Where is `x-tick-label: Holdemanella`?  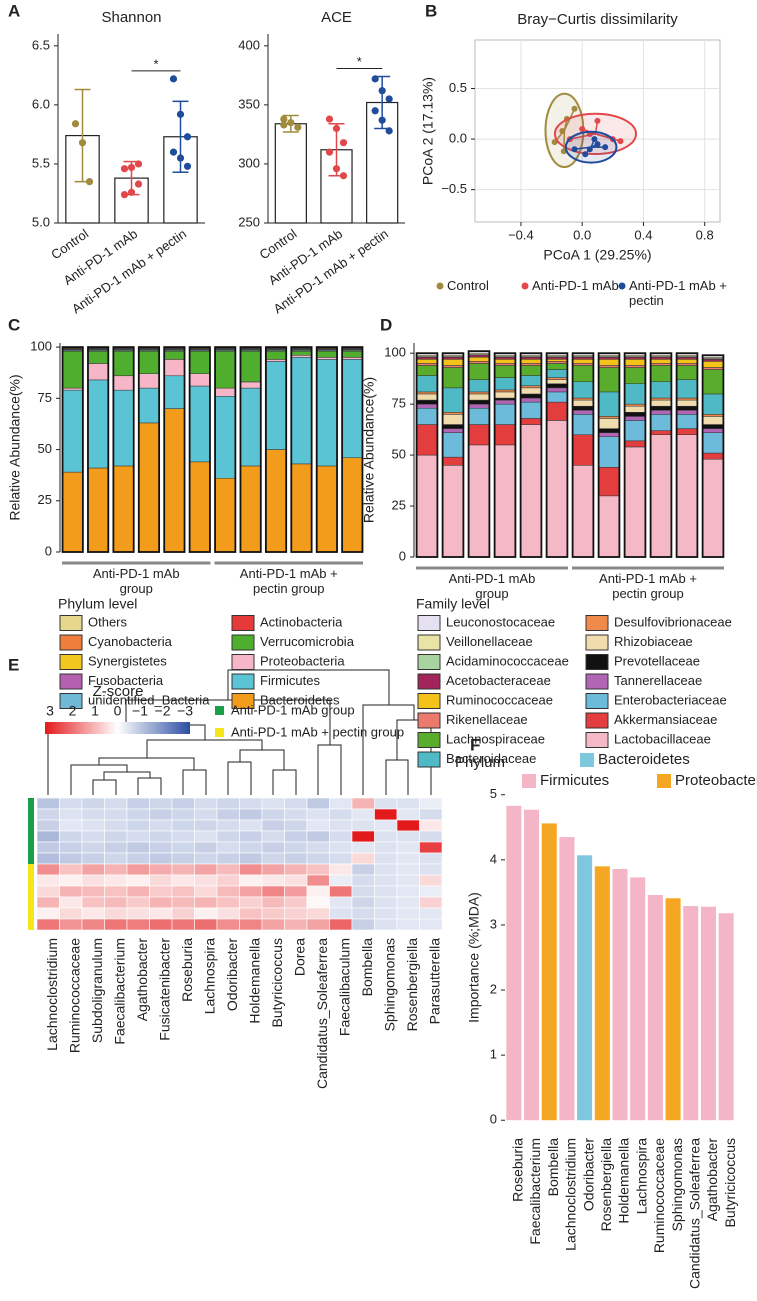 x-tick-label: Holdemanella is located at coordinates (624, 1181).